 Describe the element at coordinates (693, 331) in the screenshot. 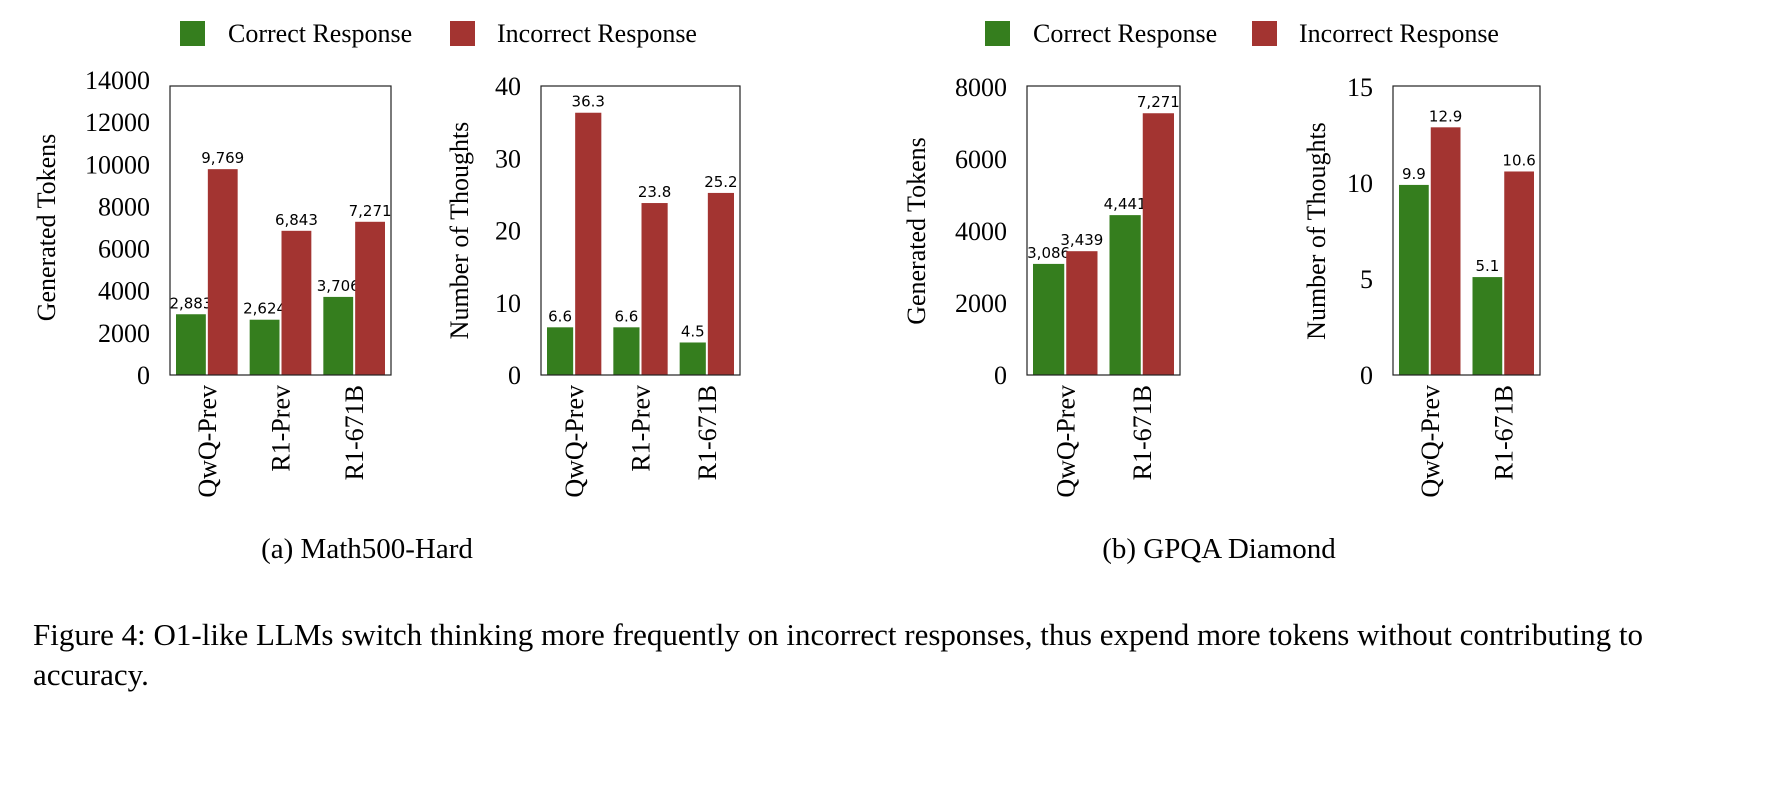

I see `data-label: 4.5` at that location.